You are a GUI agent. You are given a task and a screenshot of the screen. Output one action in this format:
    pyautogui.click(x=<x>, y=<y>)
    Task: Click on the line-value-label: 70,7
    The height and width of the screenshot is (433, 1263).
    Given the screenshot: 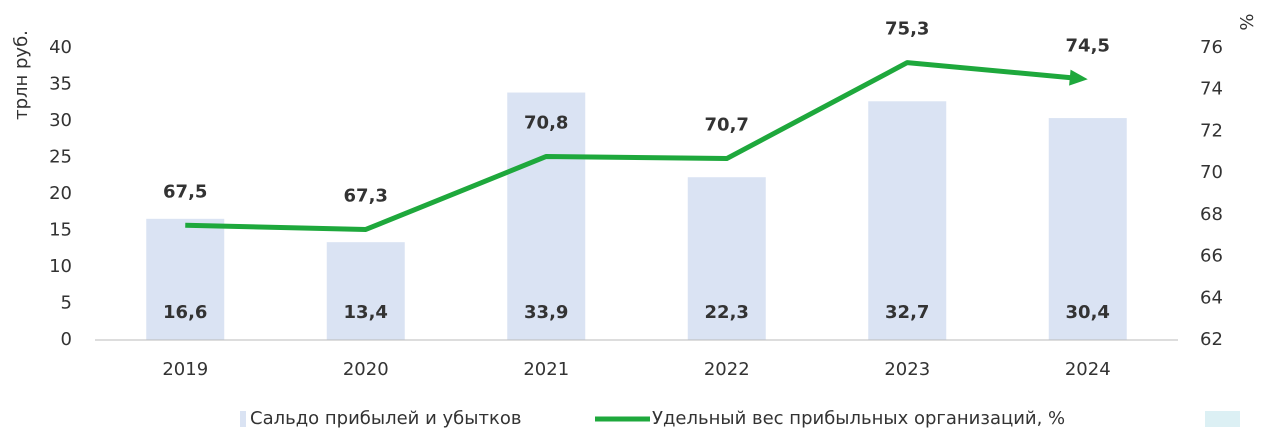 What is the action you would take?
    pyautogui.click(x=727, y=125)
    